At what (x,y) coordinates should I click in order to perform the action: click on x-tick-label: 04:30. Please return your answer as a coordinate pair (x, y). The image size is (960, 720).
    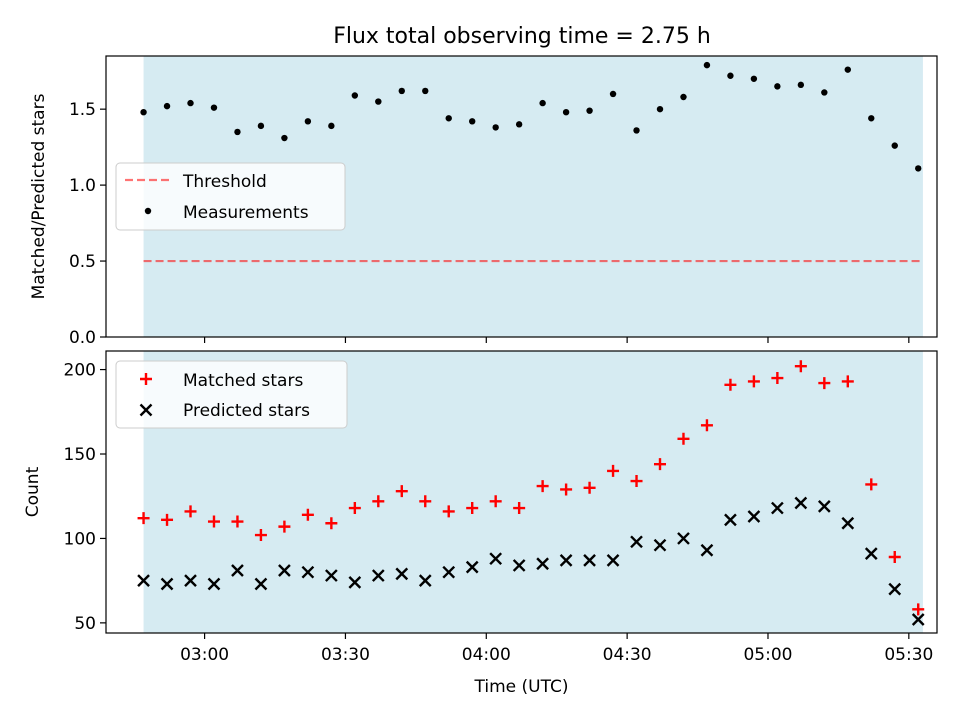
    Looking at the image, I should click on (627, 655).